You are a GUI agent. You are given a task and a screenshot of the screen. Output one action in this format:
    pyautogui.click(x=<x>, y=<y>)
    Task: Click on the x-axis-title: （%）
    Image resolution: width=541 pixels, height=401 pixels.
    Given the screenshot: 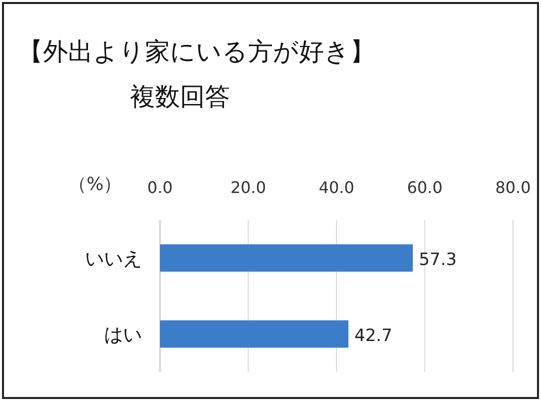 What is the action you would take?
    pyautogui.click(x=95, y=184)
    